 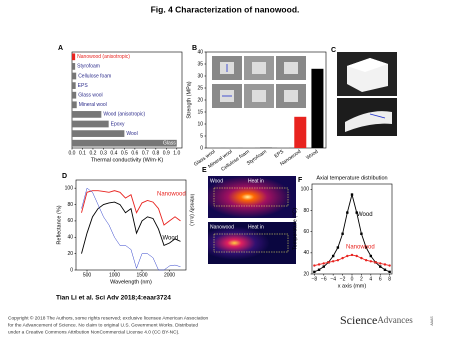 I want to click on x-axis-label: Wavelength (nm), so click(x=131, y=282).